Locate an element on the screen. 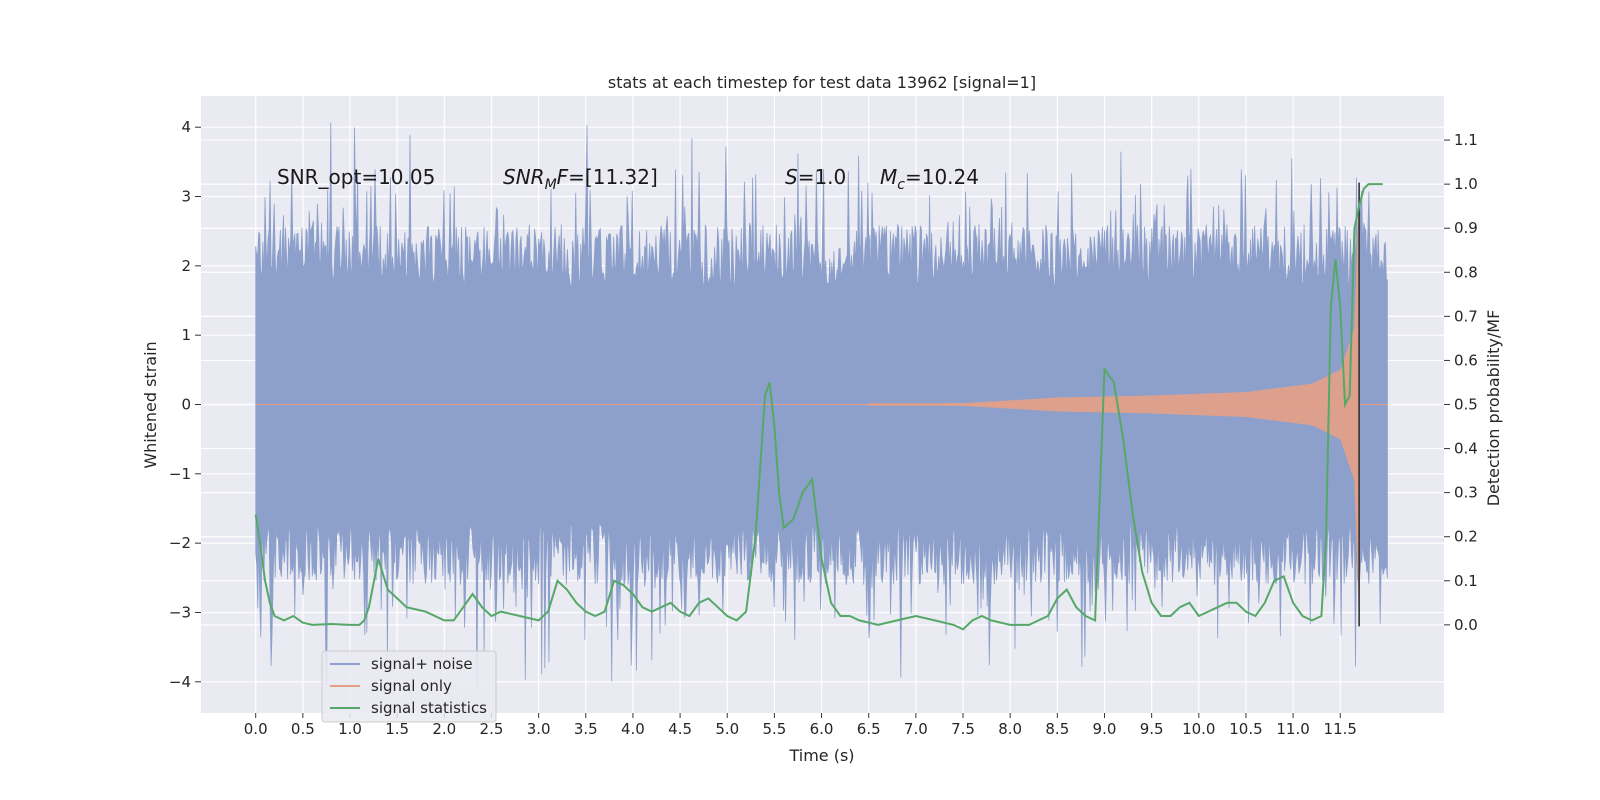 The image size is (1600, 800). x-tick-label: 5.0 is located at coordinates (727, 729).